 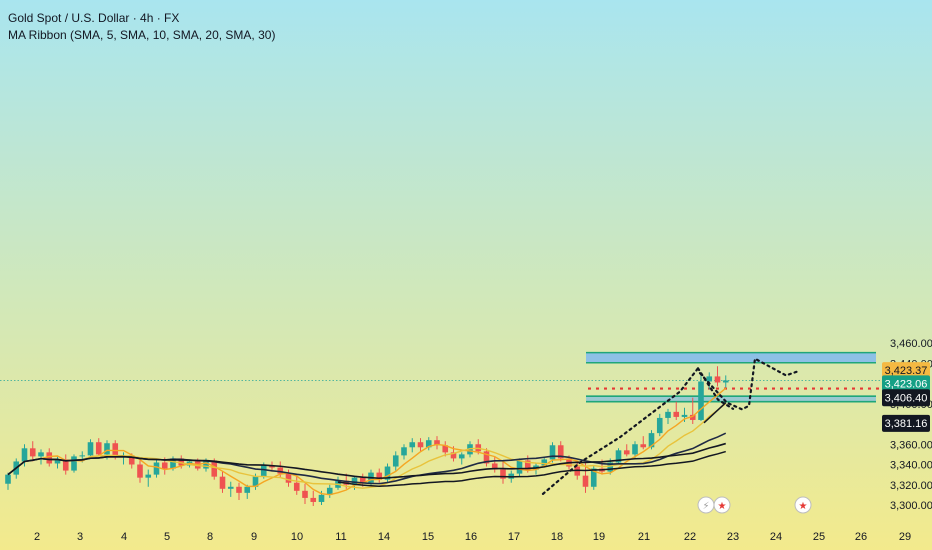 I want to click on x-tick-label: 26, so click(x=861, y=537).